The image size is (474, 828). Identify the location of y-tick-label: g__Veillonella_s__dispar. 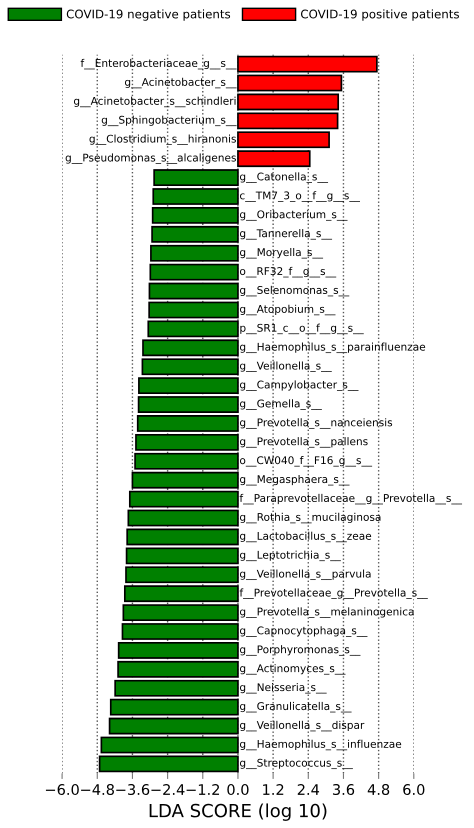
(302, 726).